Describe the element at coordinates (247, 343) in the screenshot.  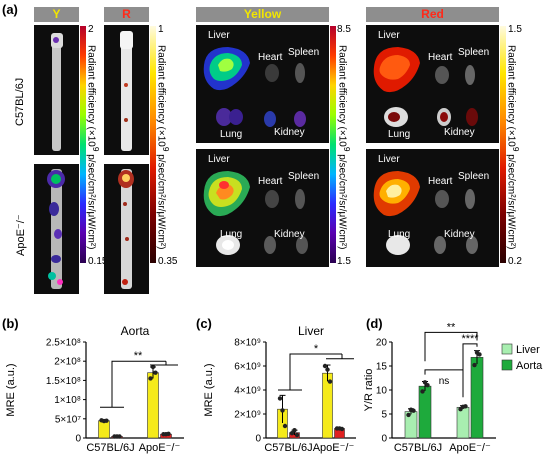
I see `y-tick-label: 8×10⁹` at that location.